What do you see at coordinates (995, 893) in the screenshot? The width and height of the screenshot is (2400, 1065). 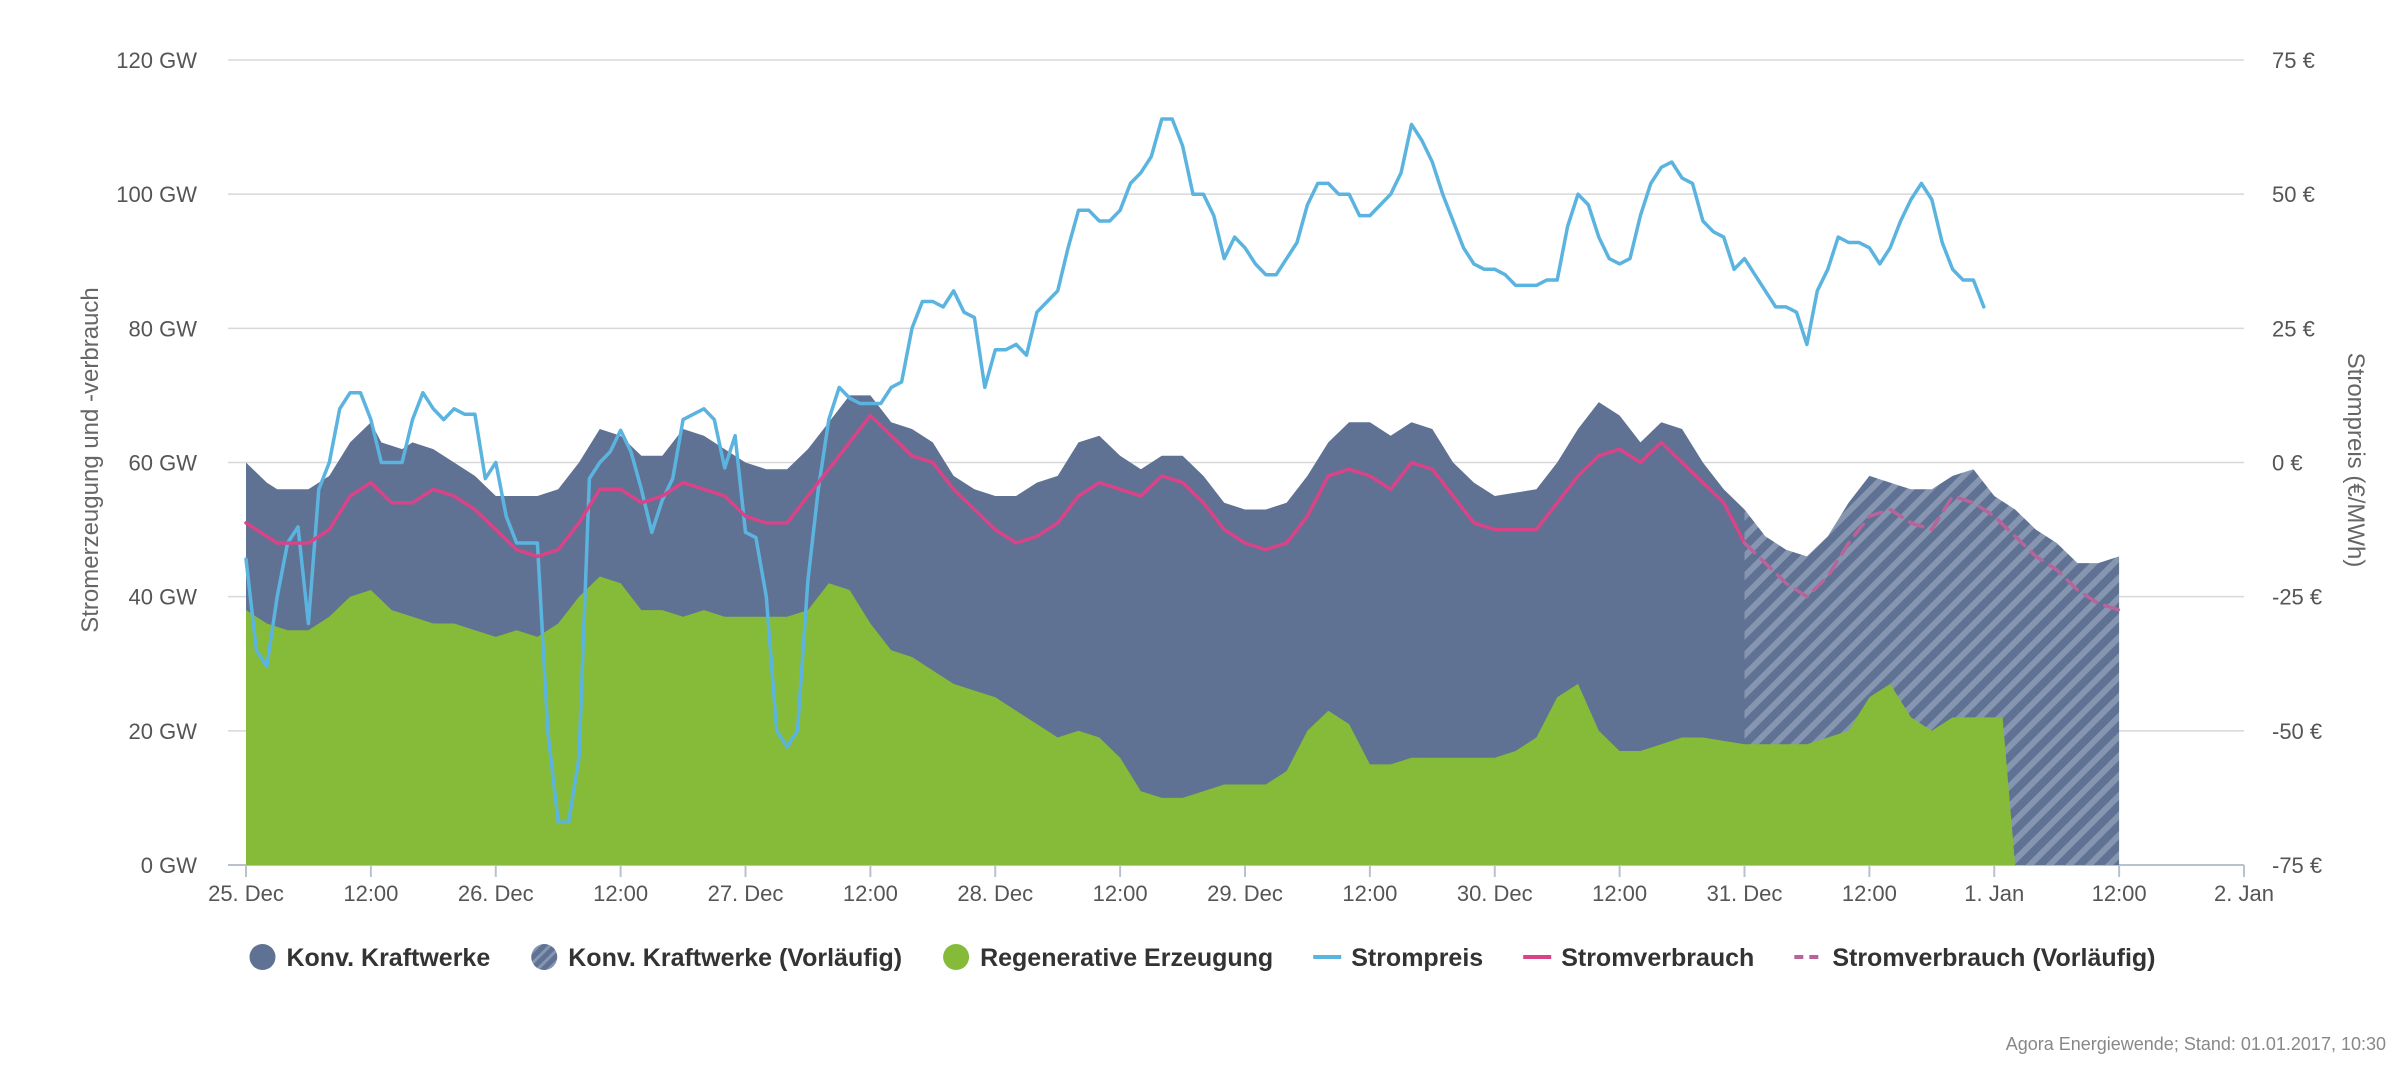 I see `x-tick-label: 28. Dec` at bounding box center [995, 893].